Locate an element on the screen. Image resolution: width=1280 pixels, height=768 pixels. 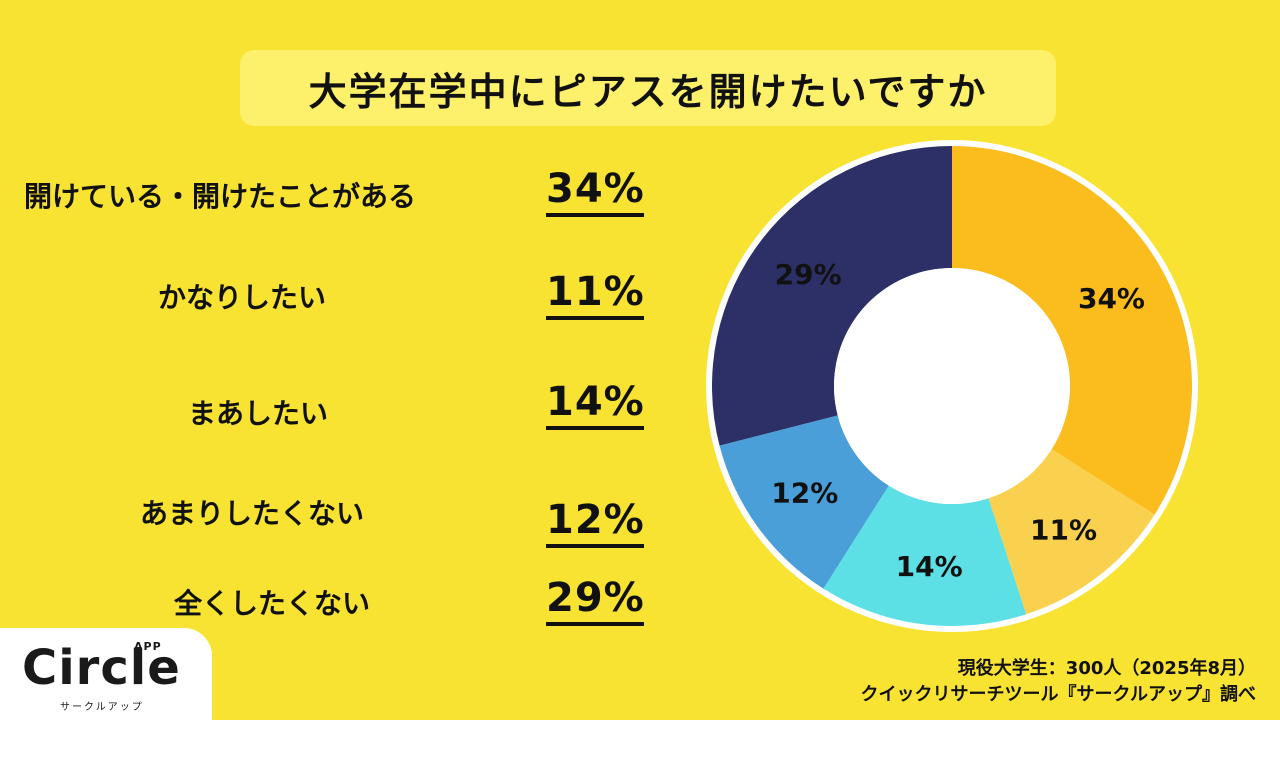
donut-hole is located at coordinates (952, 386).